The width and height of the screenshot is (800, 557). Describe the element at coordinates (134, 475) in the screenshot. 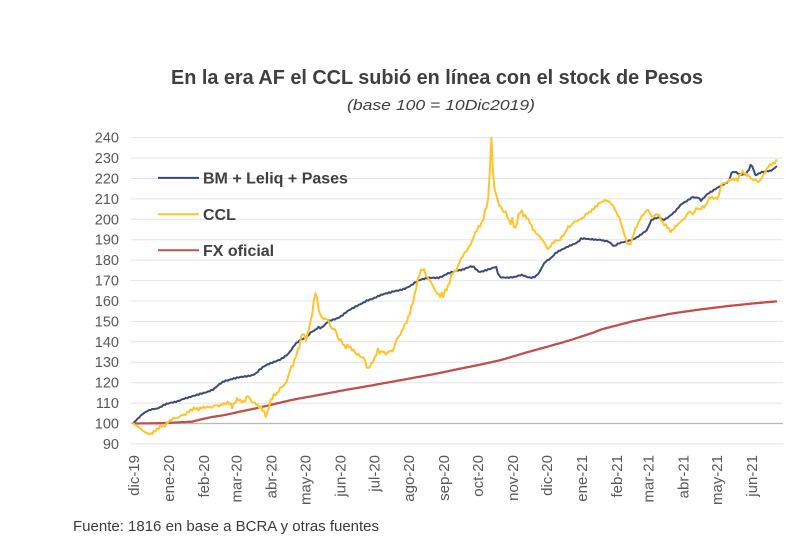

I see `svg-text: dic-19` at that location.